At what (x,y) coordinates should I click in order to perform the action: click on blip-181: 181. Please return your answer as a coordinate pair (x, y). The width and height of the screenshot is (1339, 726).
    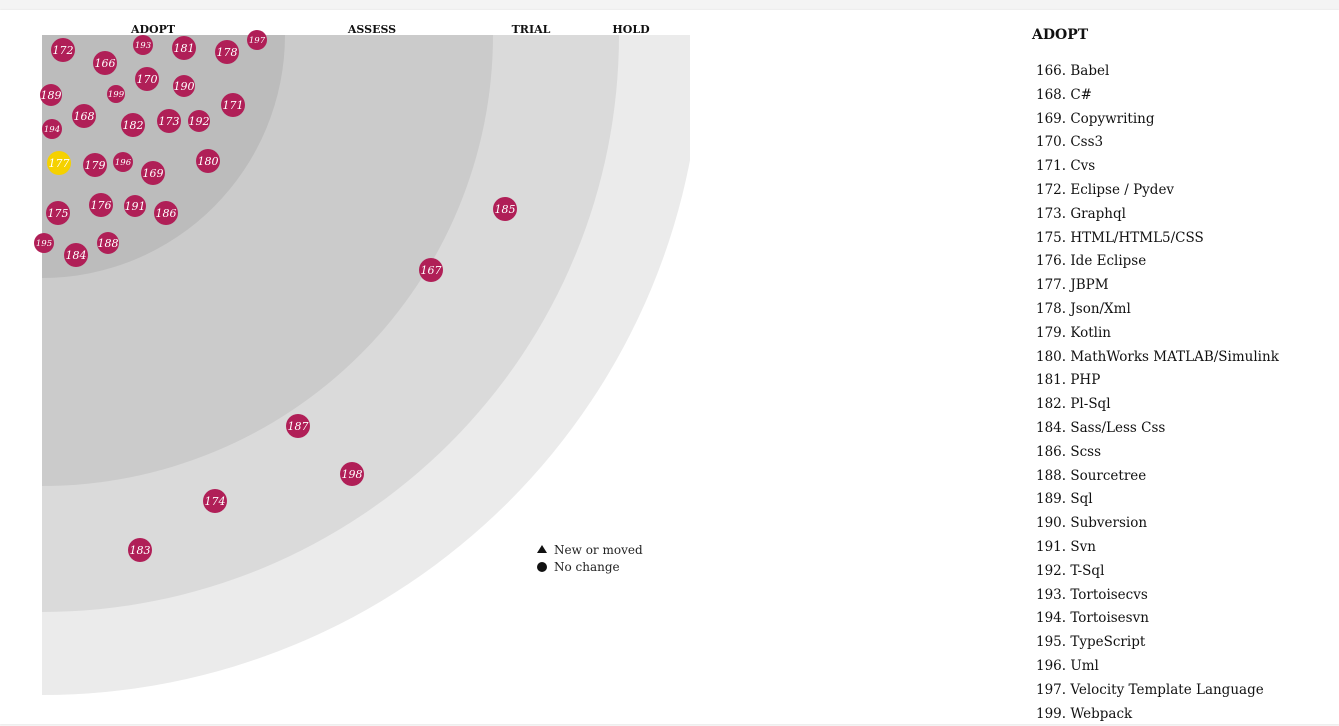
    Looking at the image, I should click on (184, 48).